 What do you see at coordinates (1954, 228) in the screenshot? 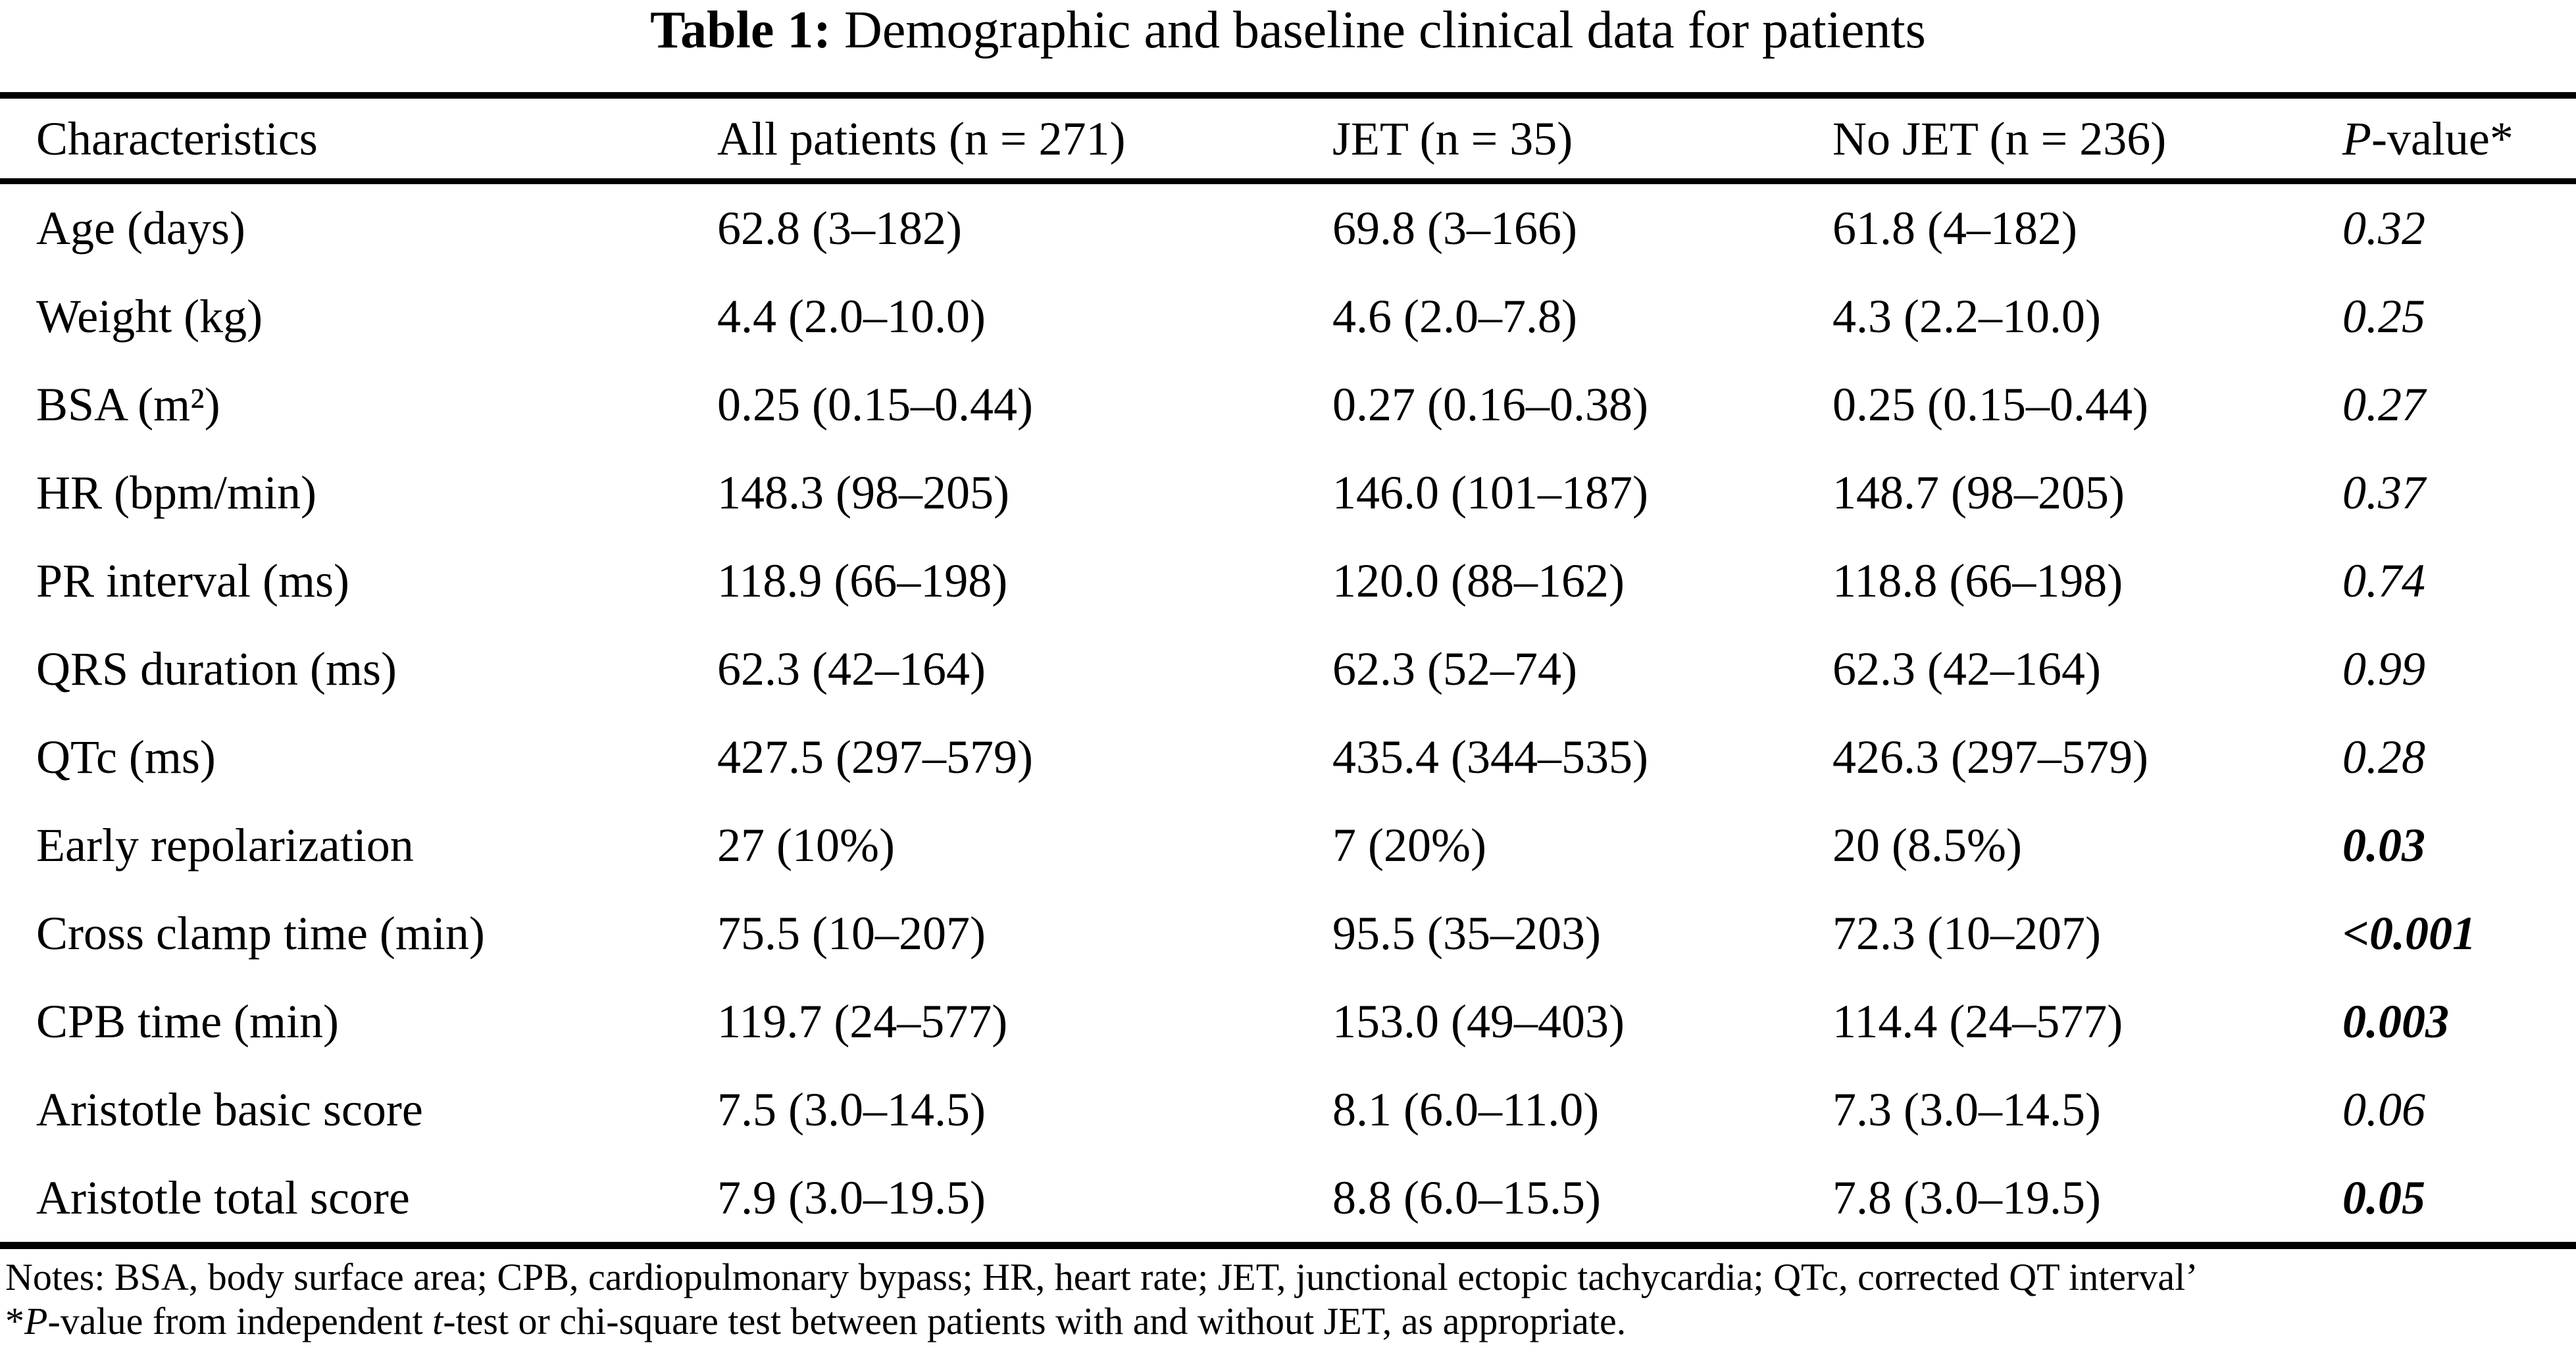
I see `cell-no-jet: 61.8 (4–182)` at bounding box center [1954, 228].